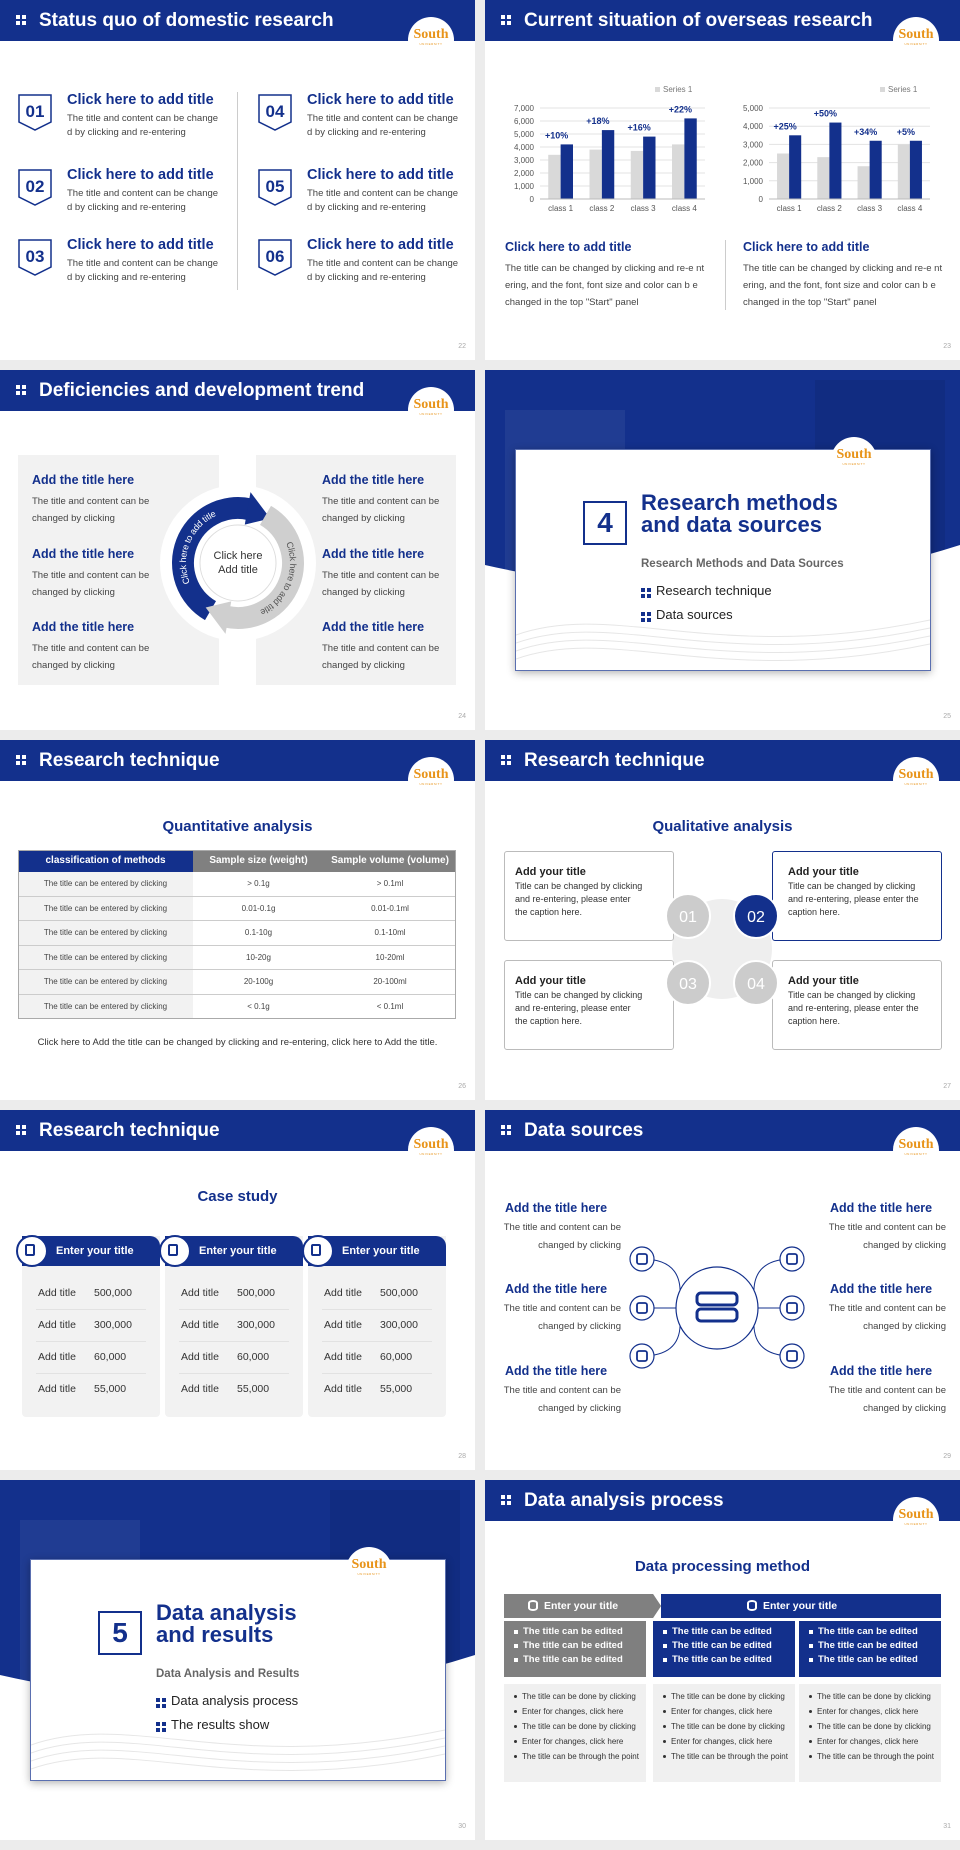  I want to click on table-cell: The title can be entered by clicking, so click(105, 933).